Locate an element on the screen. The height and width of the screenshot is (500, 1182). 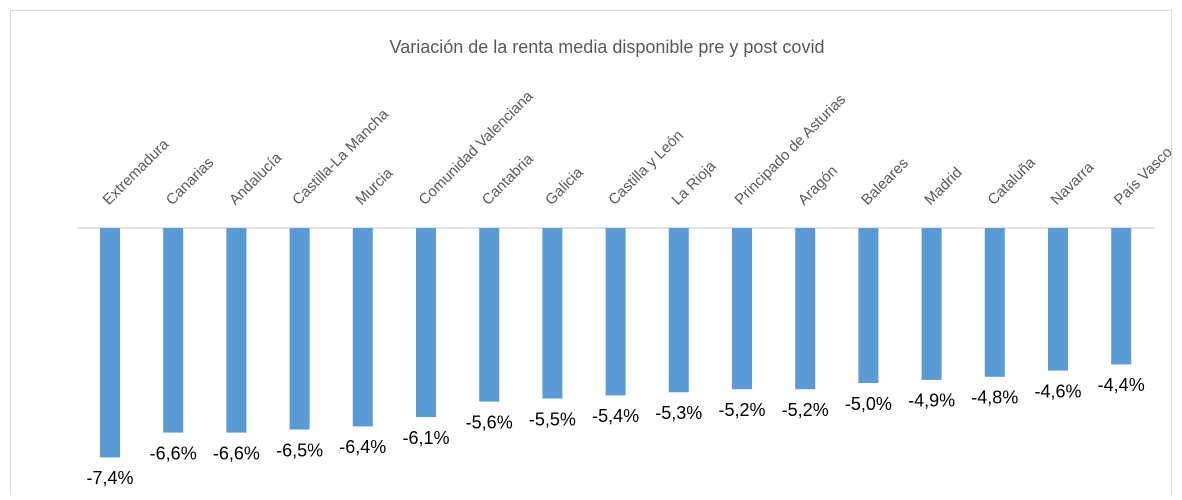
data-label: -6,5% is located at coordinates (299, 450).